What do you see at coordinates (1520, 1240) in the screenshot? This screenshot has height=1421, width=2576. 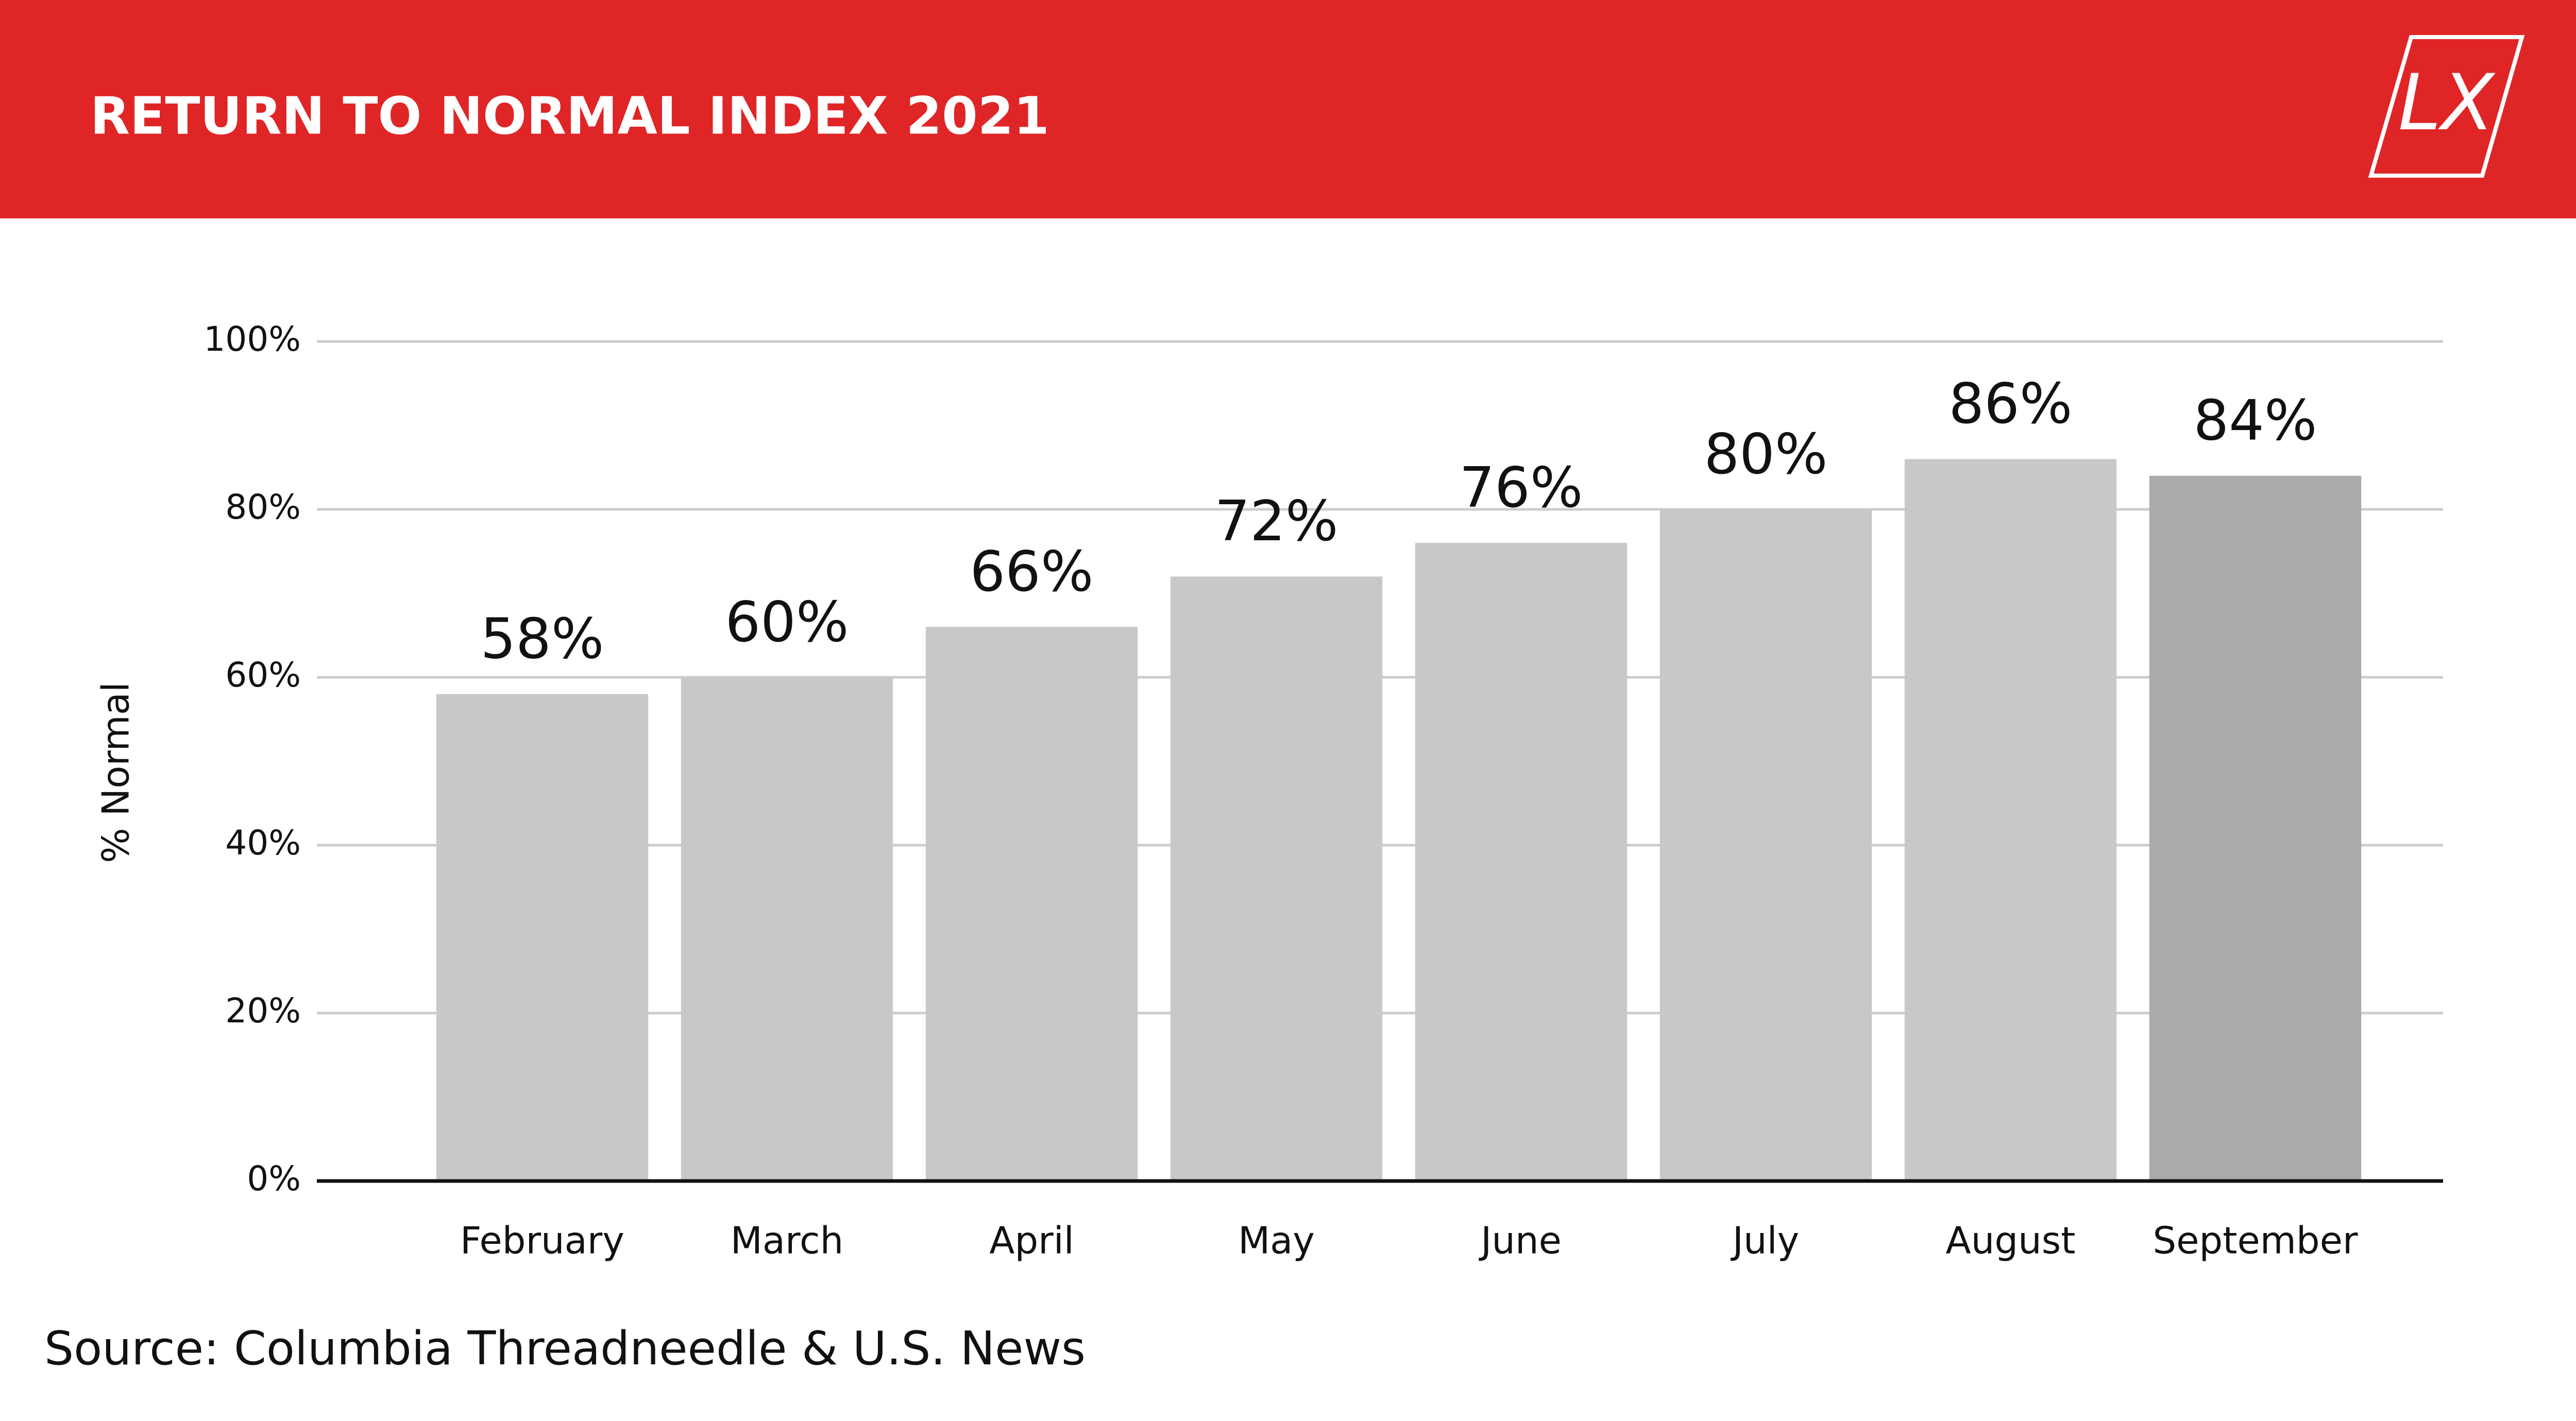 I see `x-tick-label: June` at bounding box center [1520, 1240].